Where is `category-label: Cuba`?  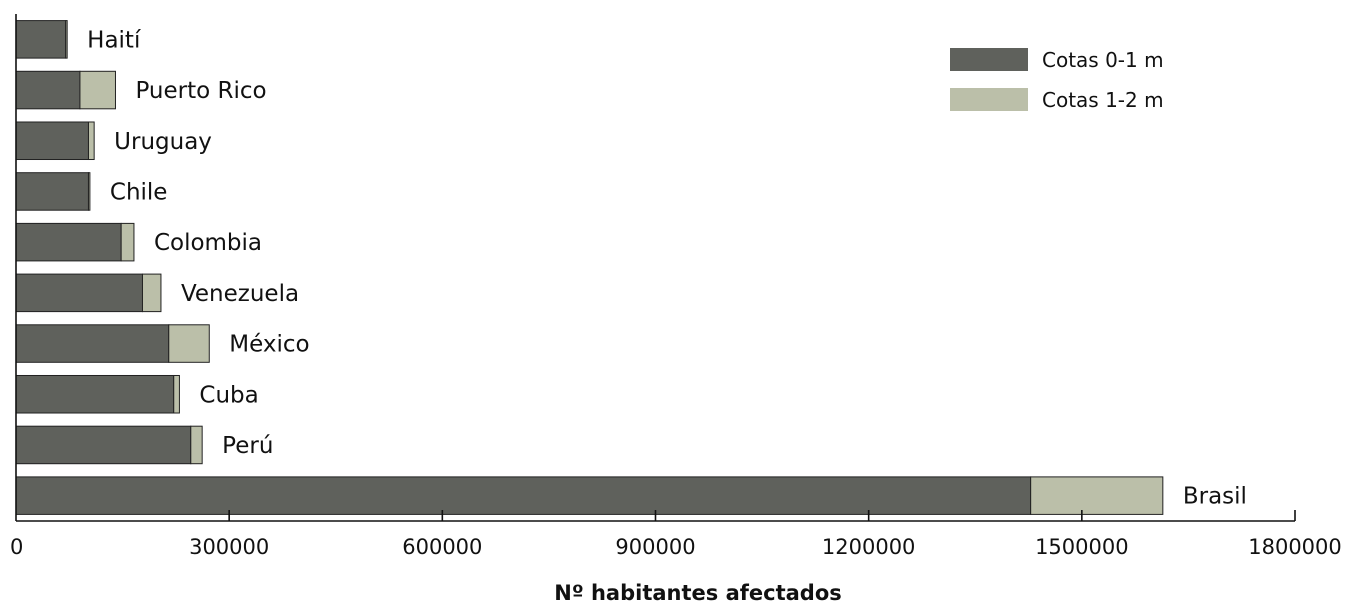
category-label: Cuba is located at coordinates (228, 395).